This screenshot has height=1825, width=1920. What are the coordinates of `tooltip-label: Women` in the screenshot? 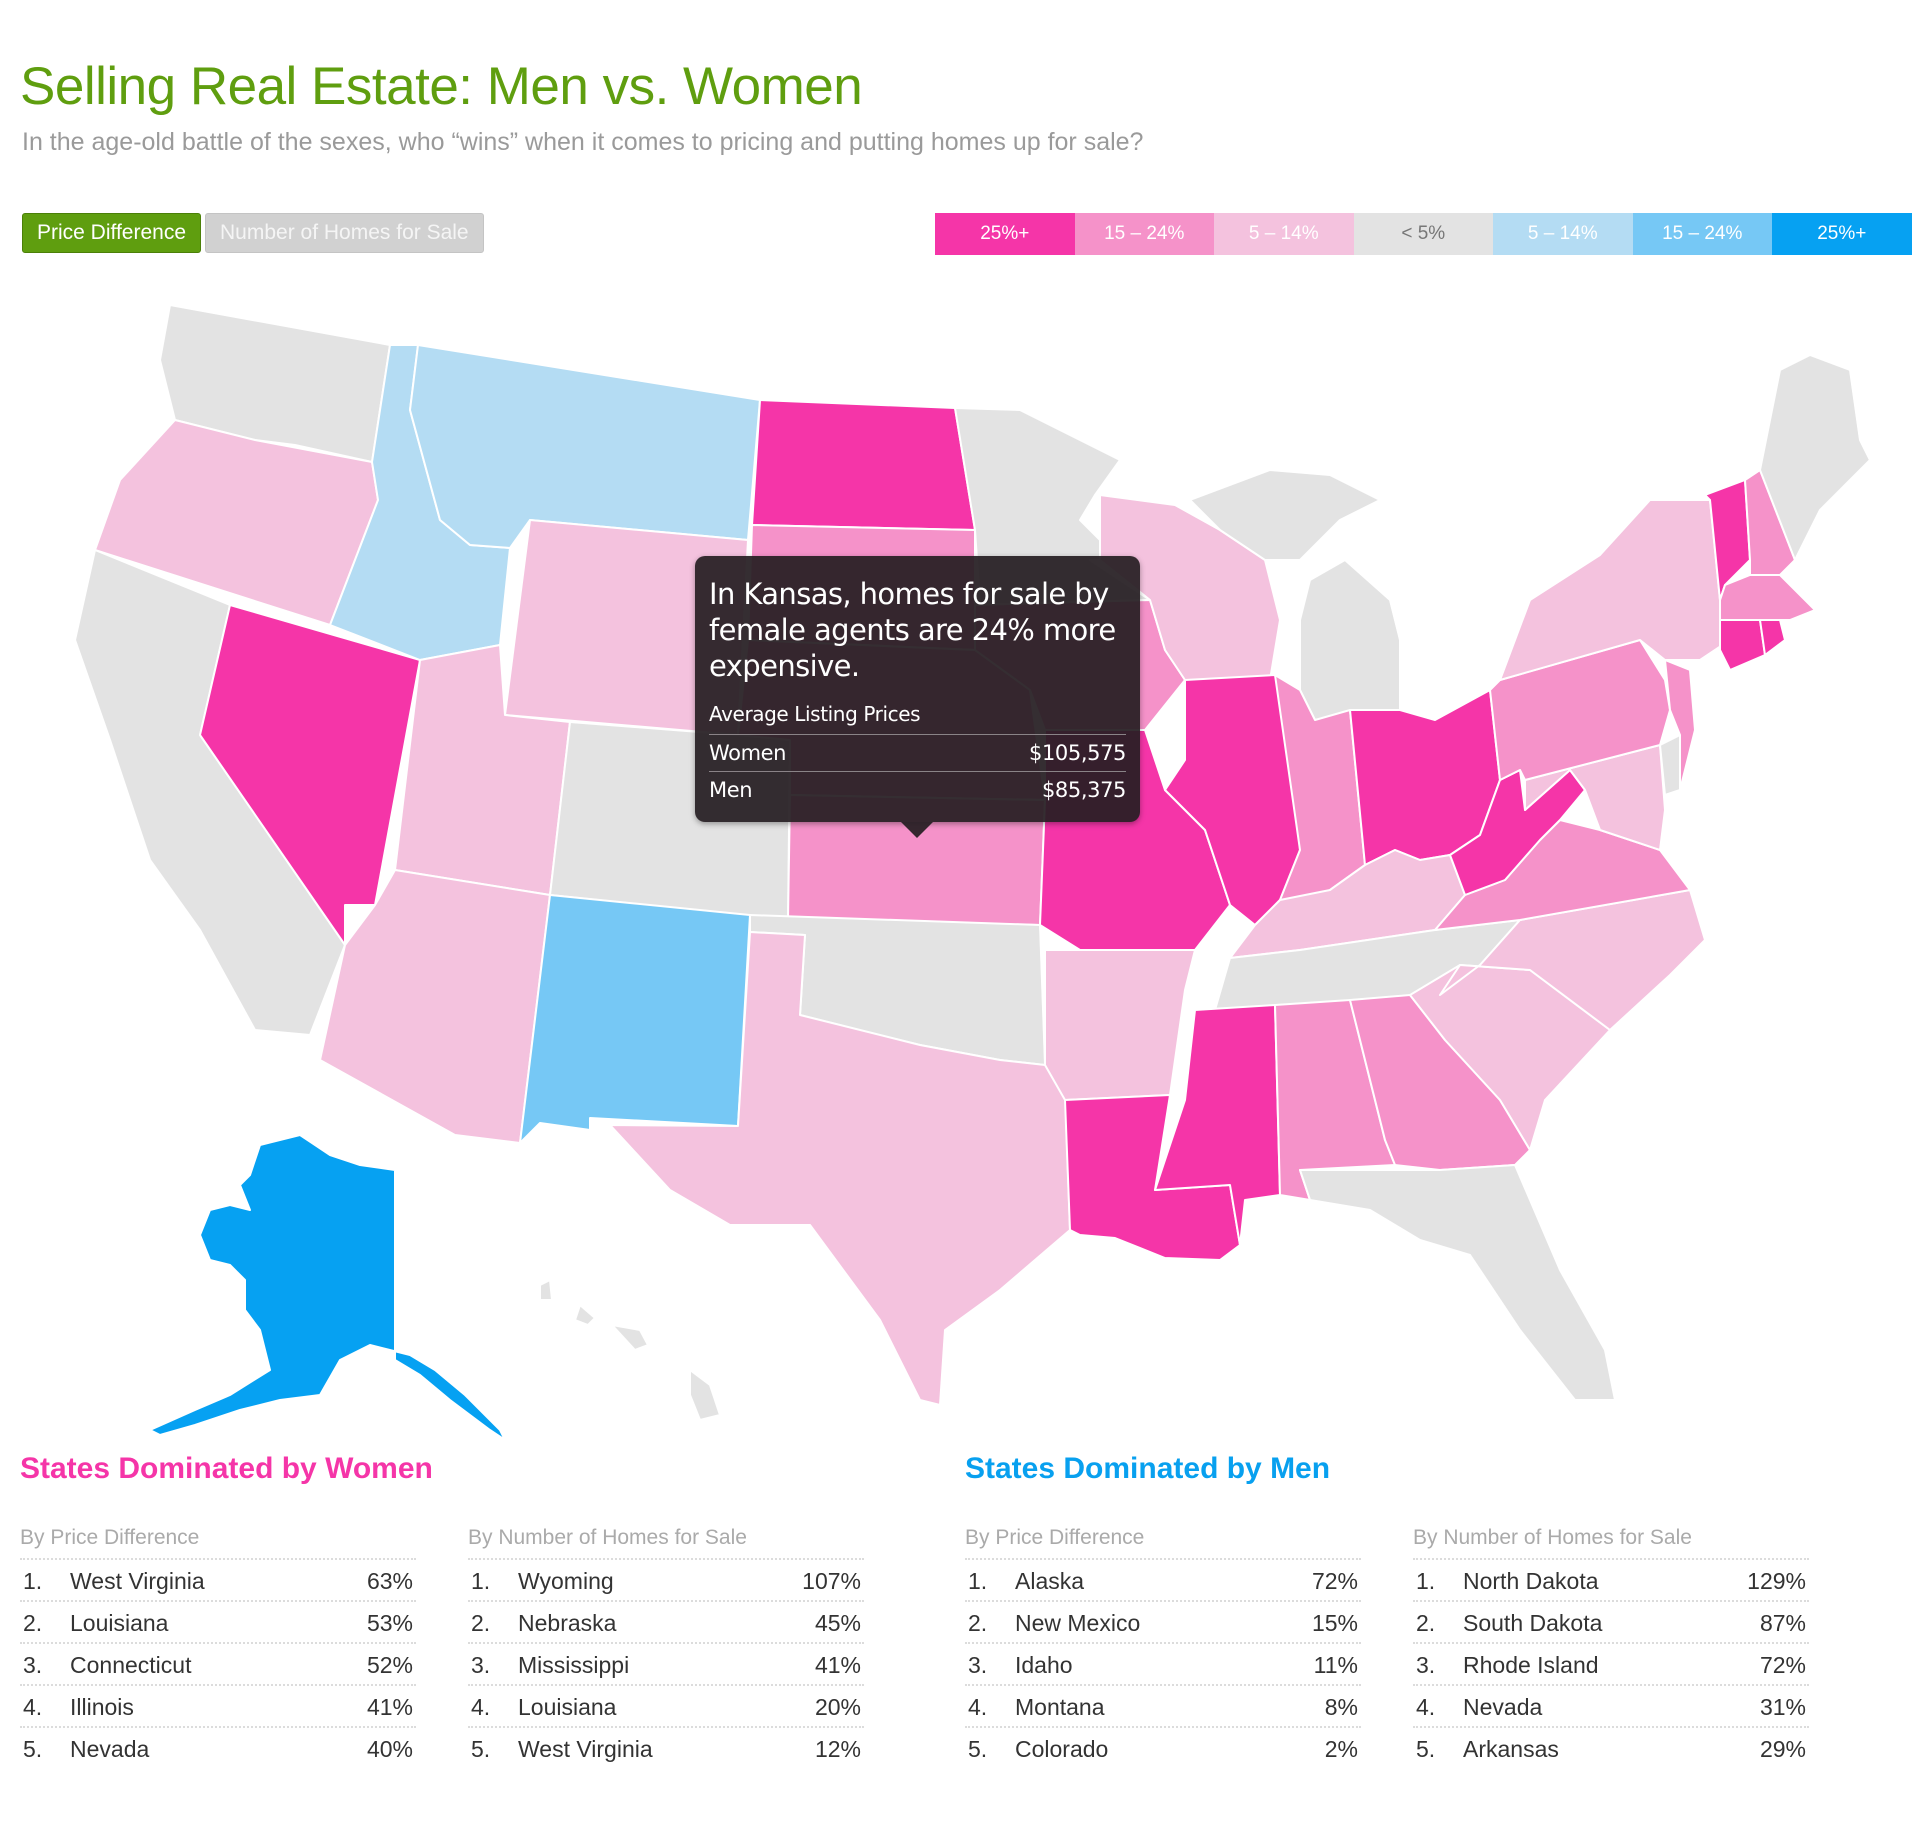 It's located at (748, 753).